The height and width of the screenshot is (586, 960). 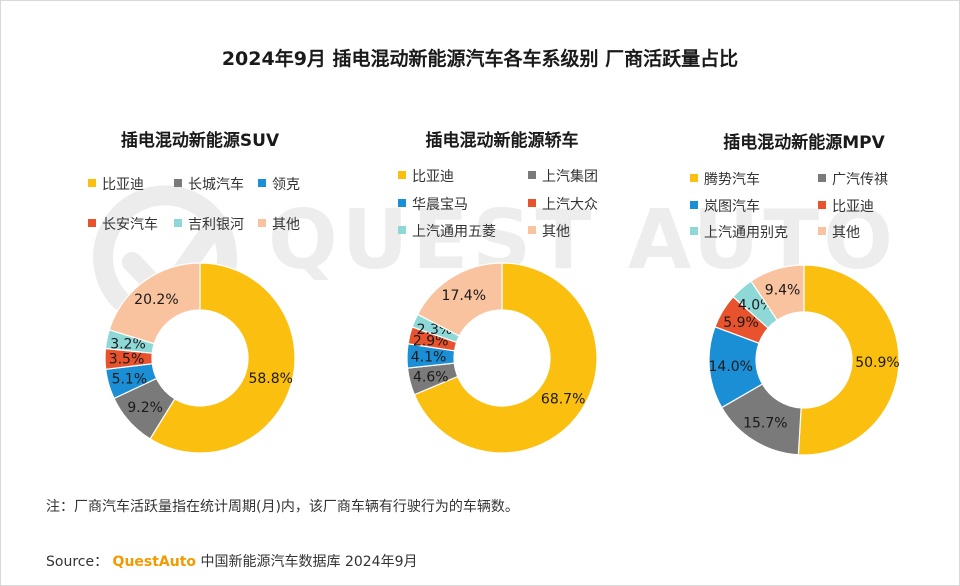 What do you see at coordinates (431, 377) in the screenshot?
I see `slice-label: 4.6%` at bounding box center [431, 377].